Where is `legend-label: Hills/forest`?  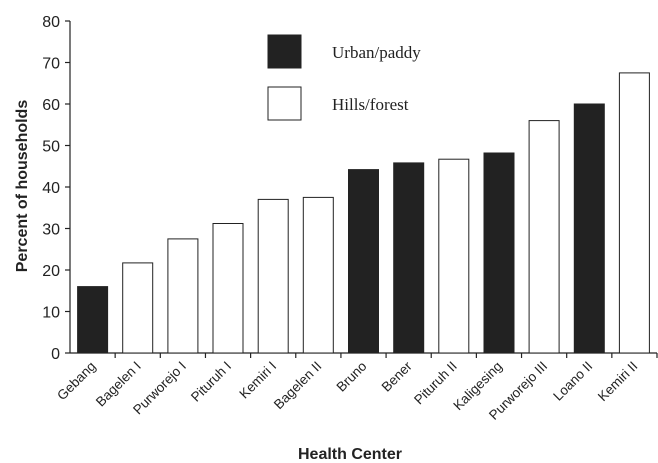 legend-label: Hills/forest is located at coordinates (370, 104).